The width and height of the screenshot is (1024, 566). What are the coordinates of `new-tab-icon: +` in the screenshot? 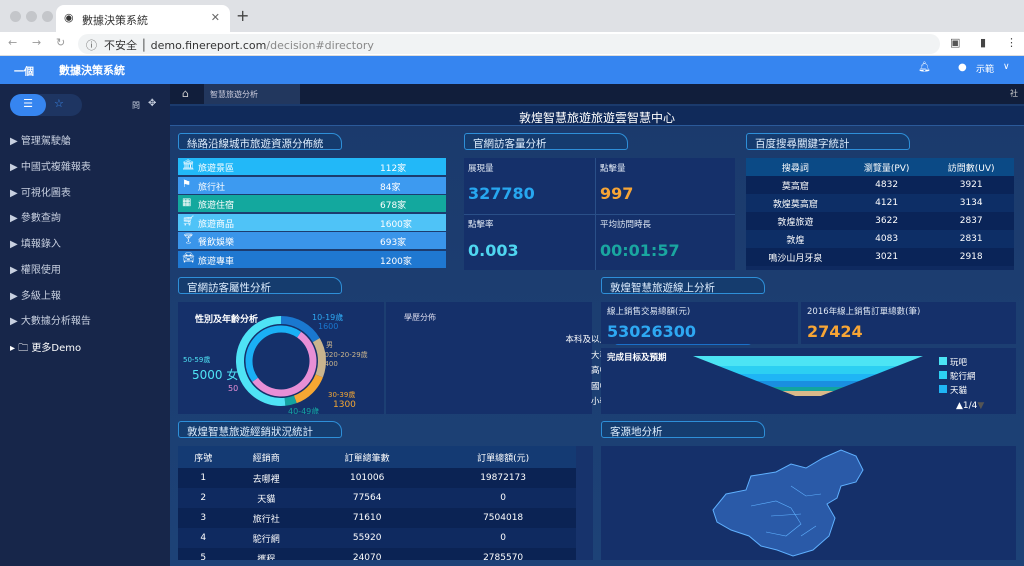 It's located at (243, 15).